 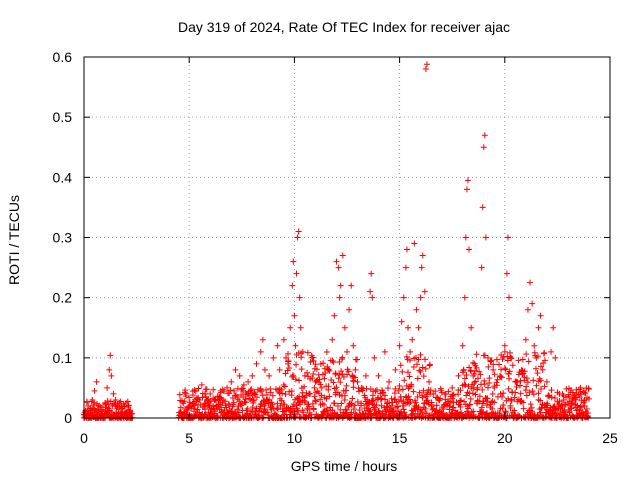 I want to click on x-tick-label: 0, so click(x=84, y=438).